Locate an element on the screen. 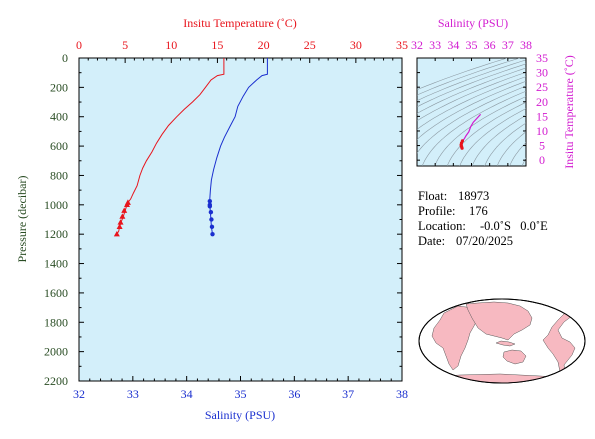 The image size is (595, 439). ts-x-tick-label: 38 is located at coordinates (526, 45).